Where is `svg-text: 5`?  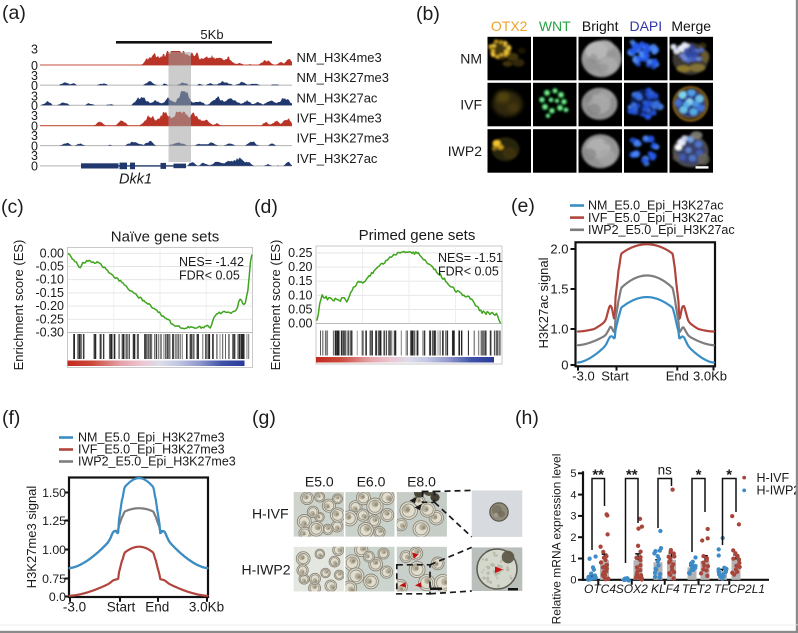
svg-text: 5 is located at coordinates (573, 474).